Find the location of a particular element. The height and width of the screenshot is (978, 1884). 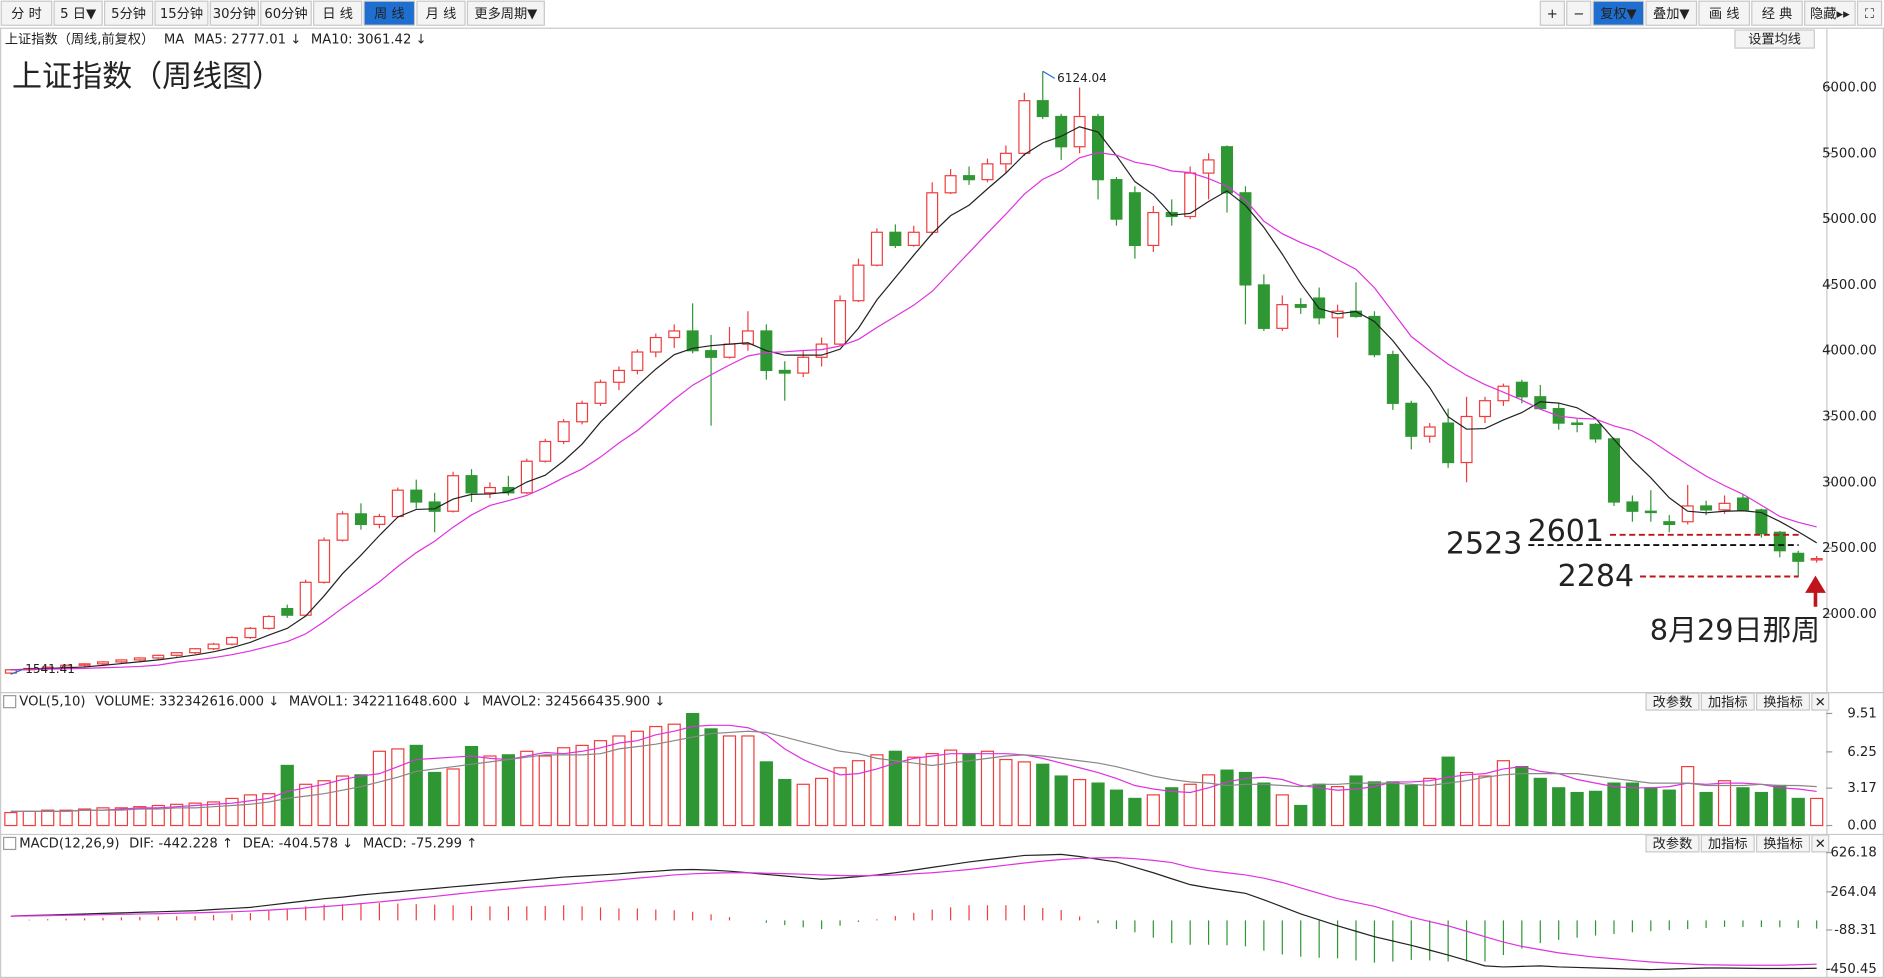

toolbar-label: 15分钟 is located at coordinates (181, 13).